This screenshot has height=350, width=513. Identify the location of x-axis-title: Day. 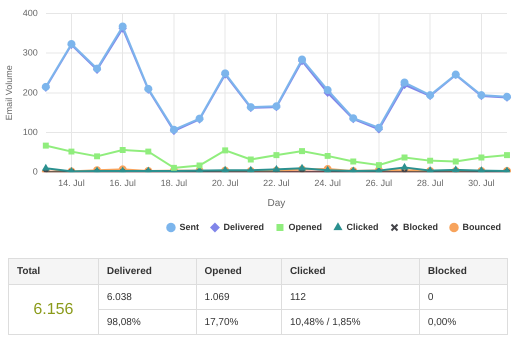
(277, 203).